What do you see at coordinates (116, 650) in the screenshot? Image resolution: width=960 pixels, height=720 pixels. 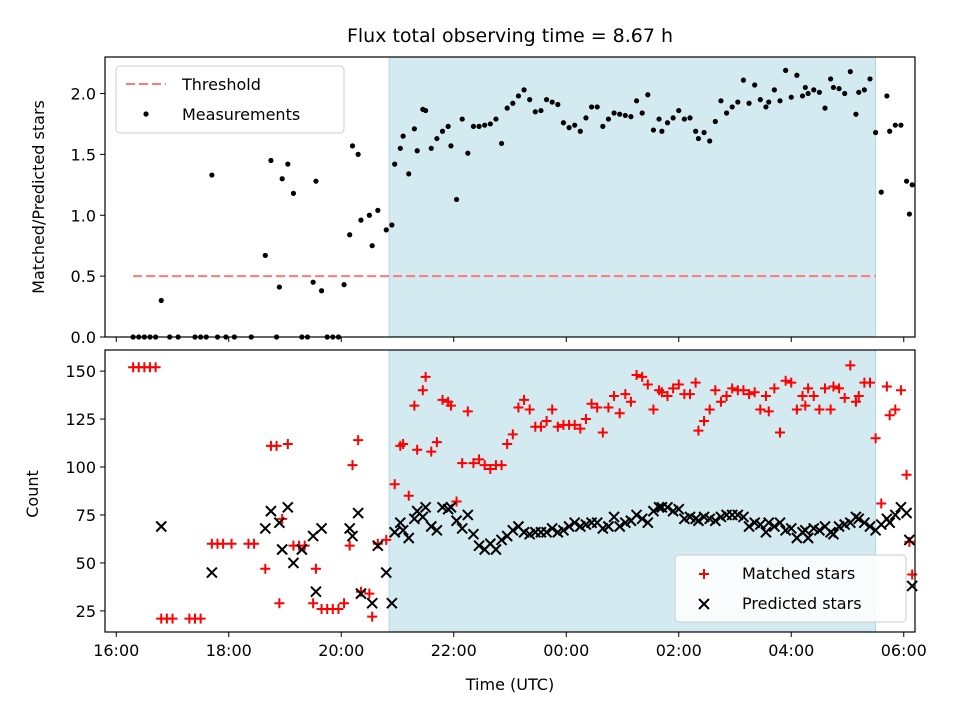 I see `x-tick-label: 16:00` at bounding box center [116, 650].